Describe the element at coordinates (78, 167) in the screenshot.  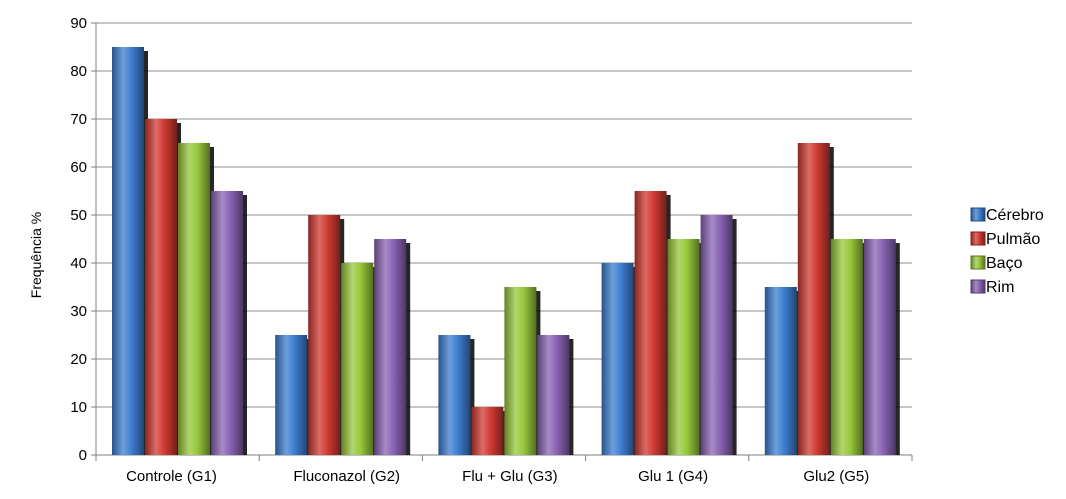
I see `y-tick-label: 60` at that location.